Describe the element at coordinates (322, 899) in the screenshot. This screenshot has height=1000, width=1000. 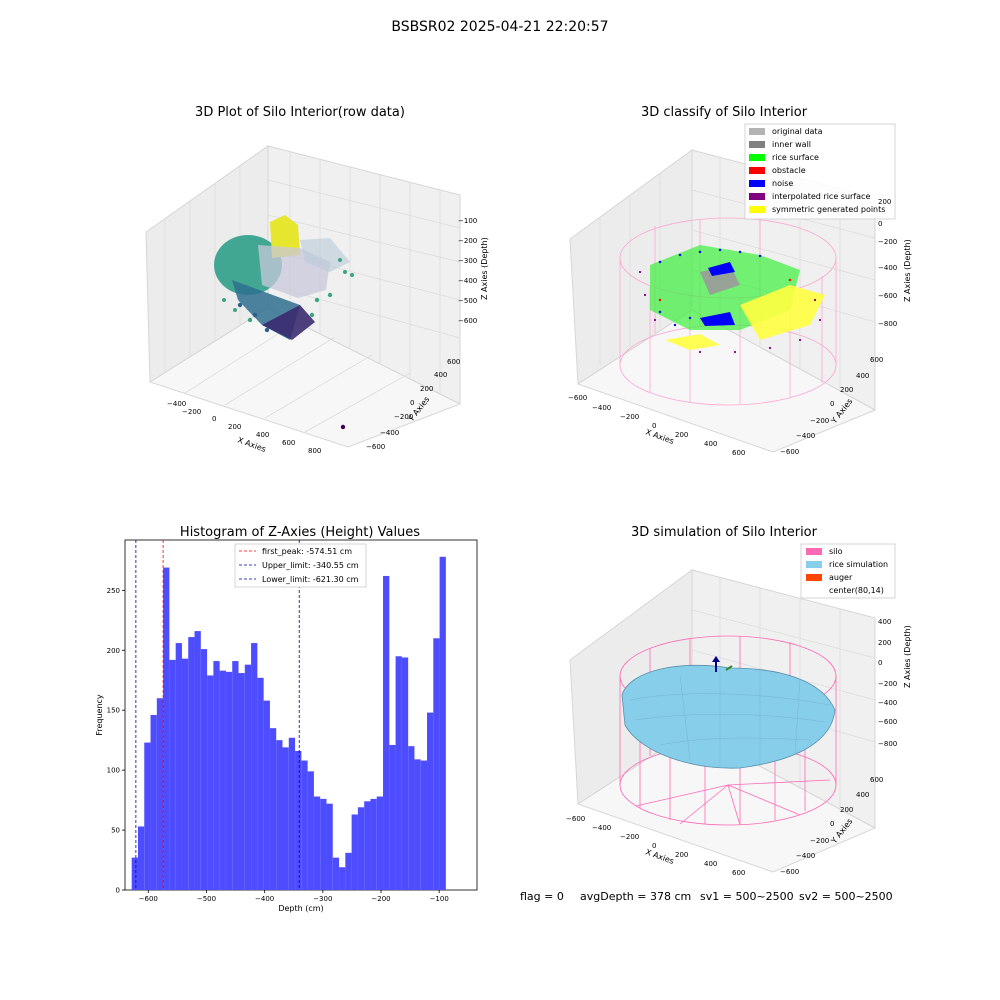
I see `histogram-x-tick-label: −300` at that location.